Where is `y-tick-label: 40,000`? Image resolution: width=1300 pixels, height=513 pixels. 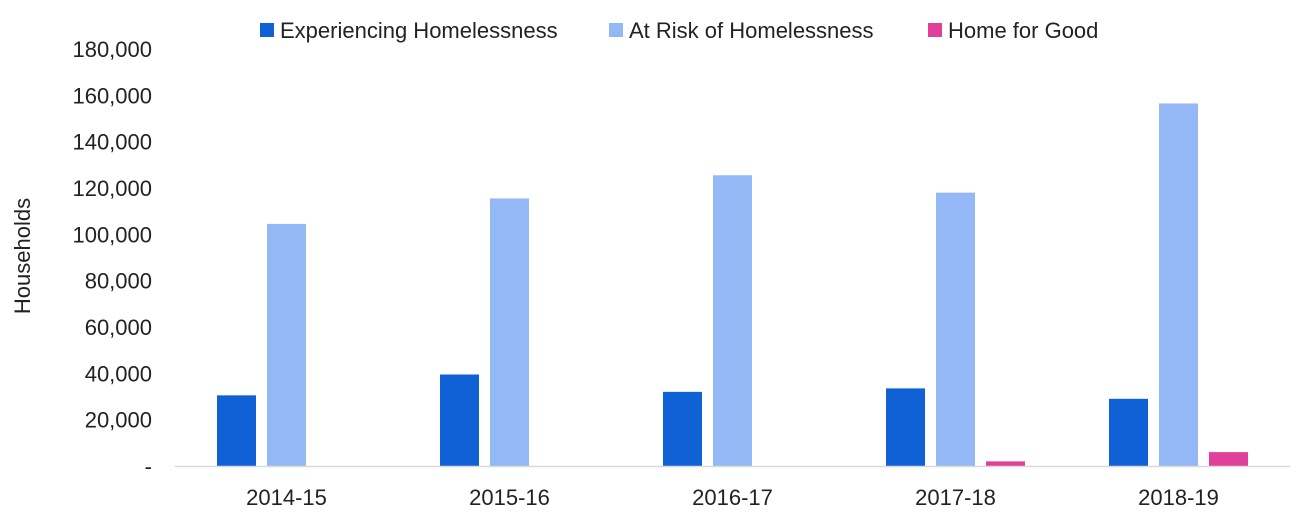 y-tick-label: 40,000 is located at coordinates (118, 373).